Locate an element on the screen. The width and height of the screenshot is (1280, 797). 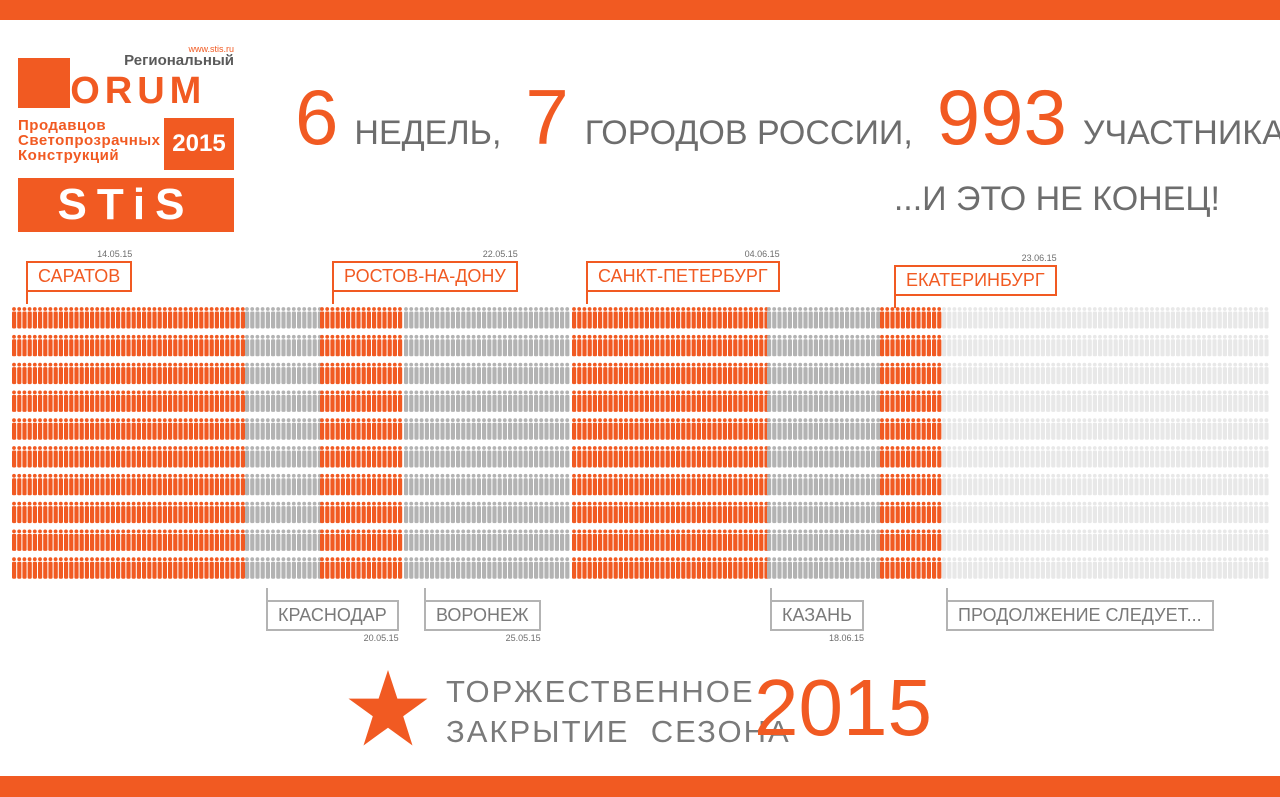
closing-line-1: ТОРЖЕСТВЕННОЕ is located at coordinates (600, 691).